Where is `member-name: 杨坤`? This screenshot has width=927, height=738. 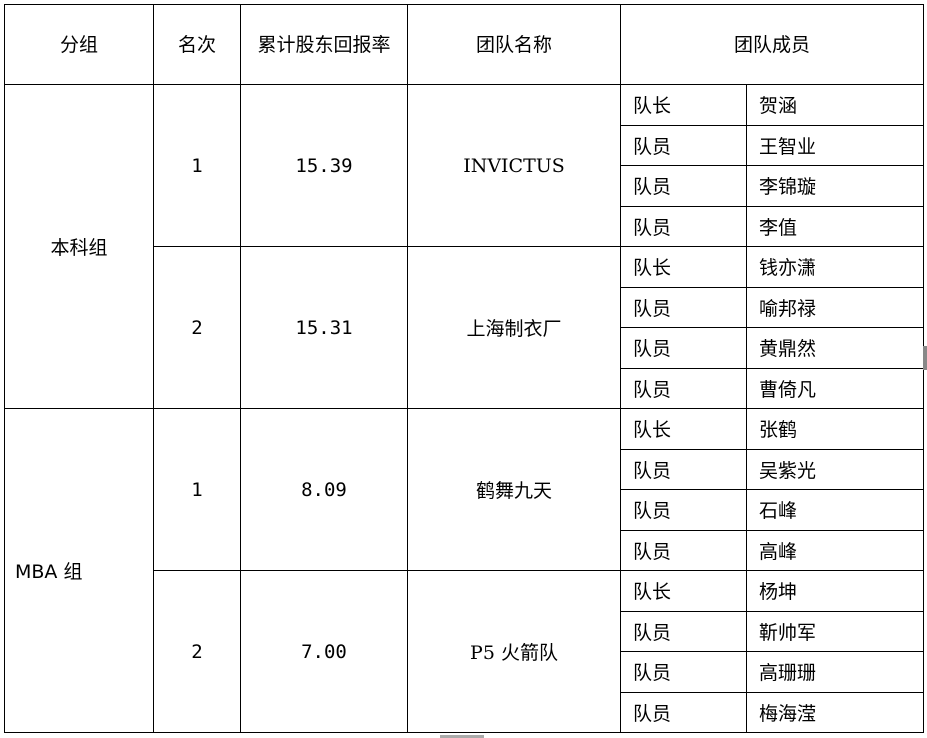
member-name: 杨坤 is located at coordinates (835, 591).